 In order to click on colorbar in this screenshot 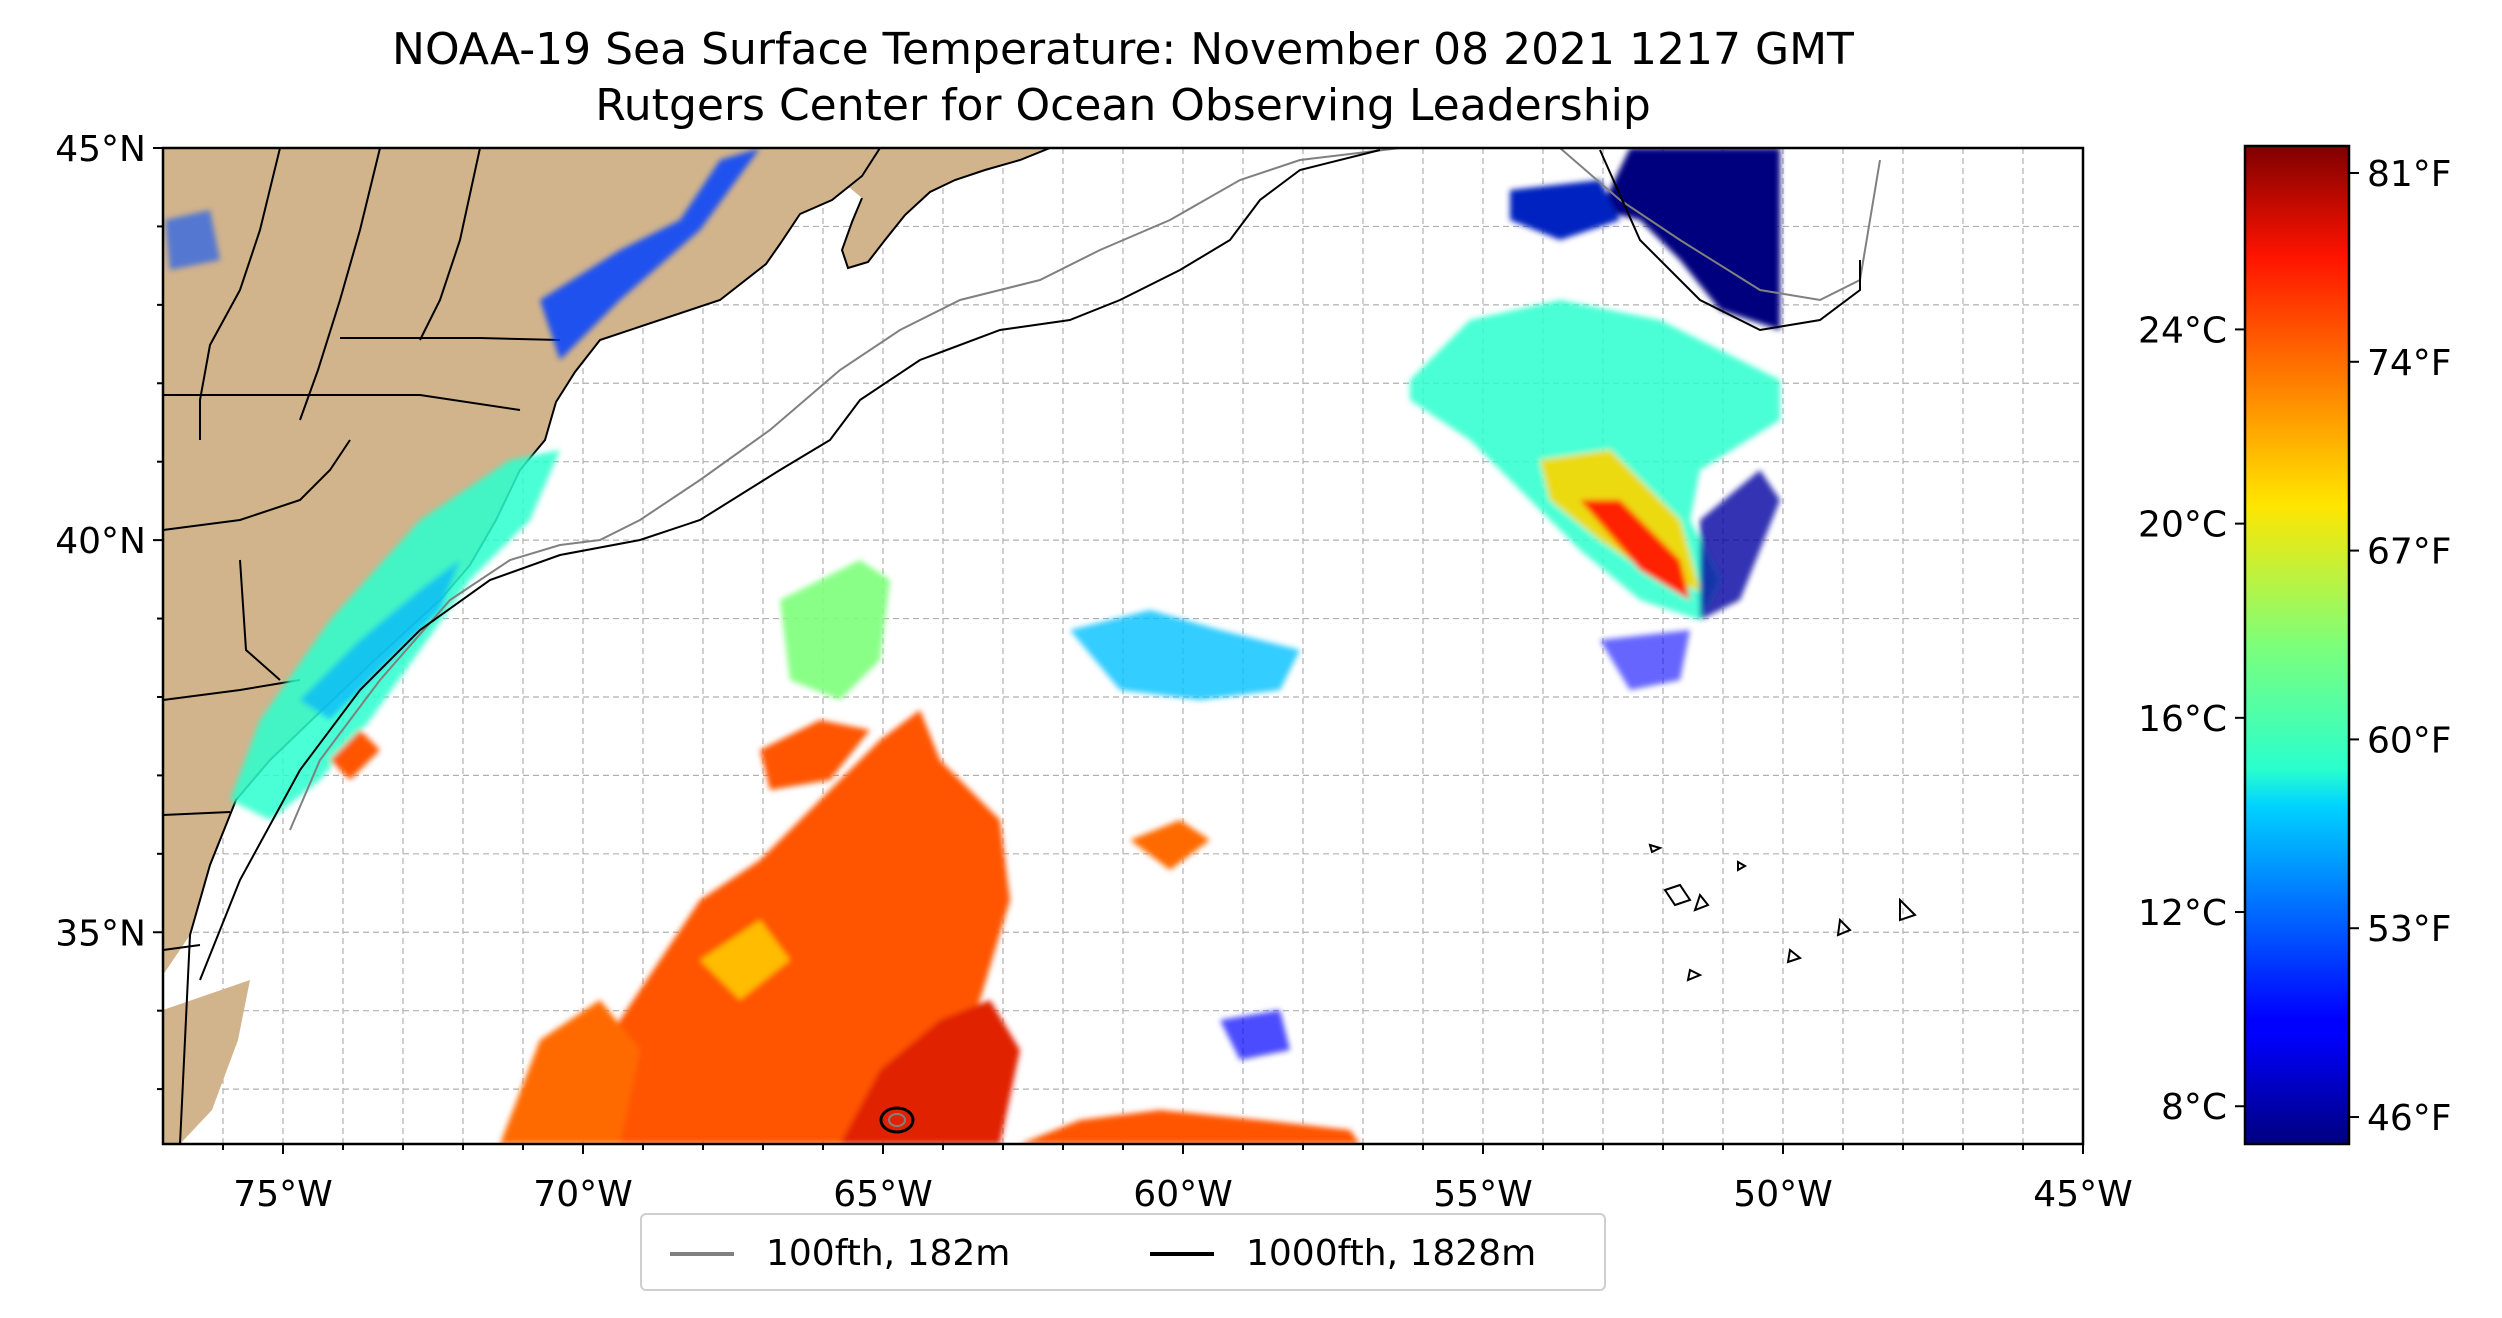, I will do `click(2297, 645)`.